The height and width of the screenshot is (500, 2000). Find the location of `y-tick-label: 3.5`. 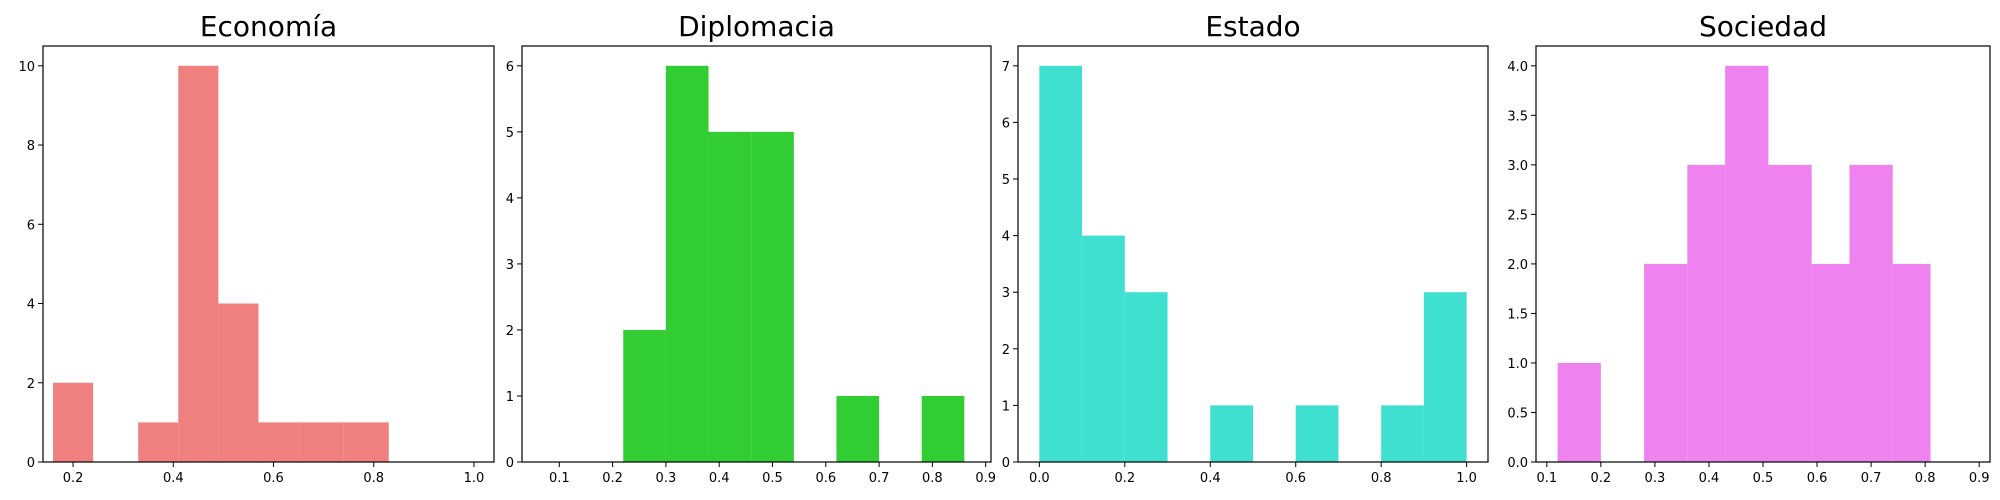

y-tick-label: 3.5 is located at coordinates (1517, 116).